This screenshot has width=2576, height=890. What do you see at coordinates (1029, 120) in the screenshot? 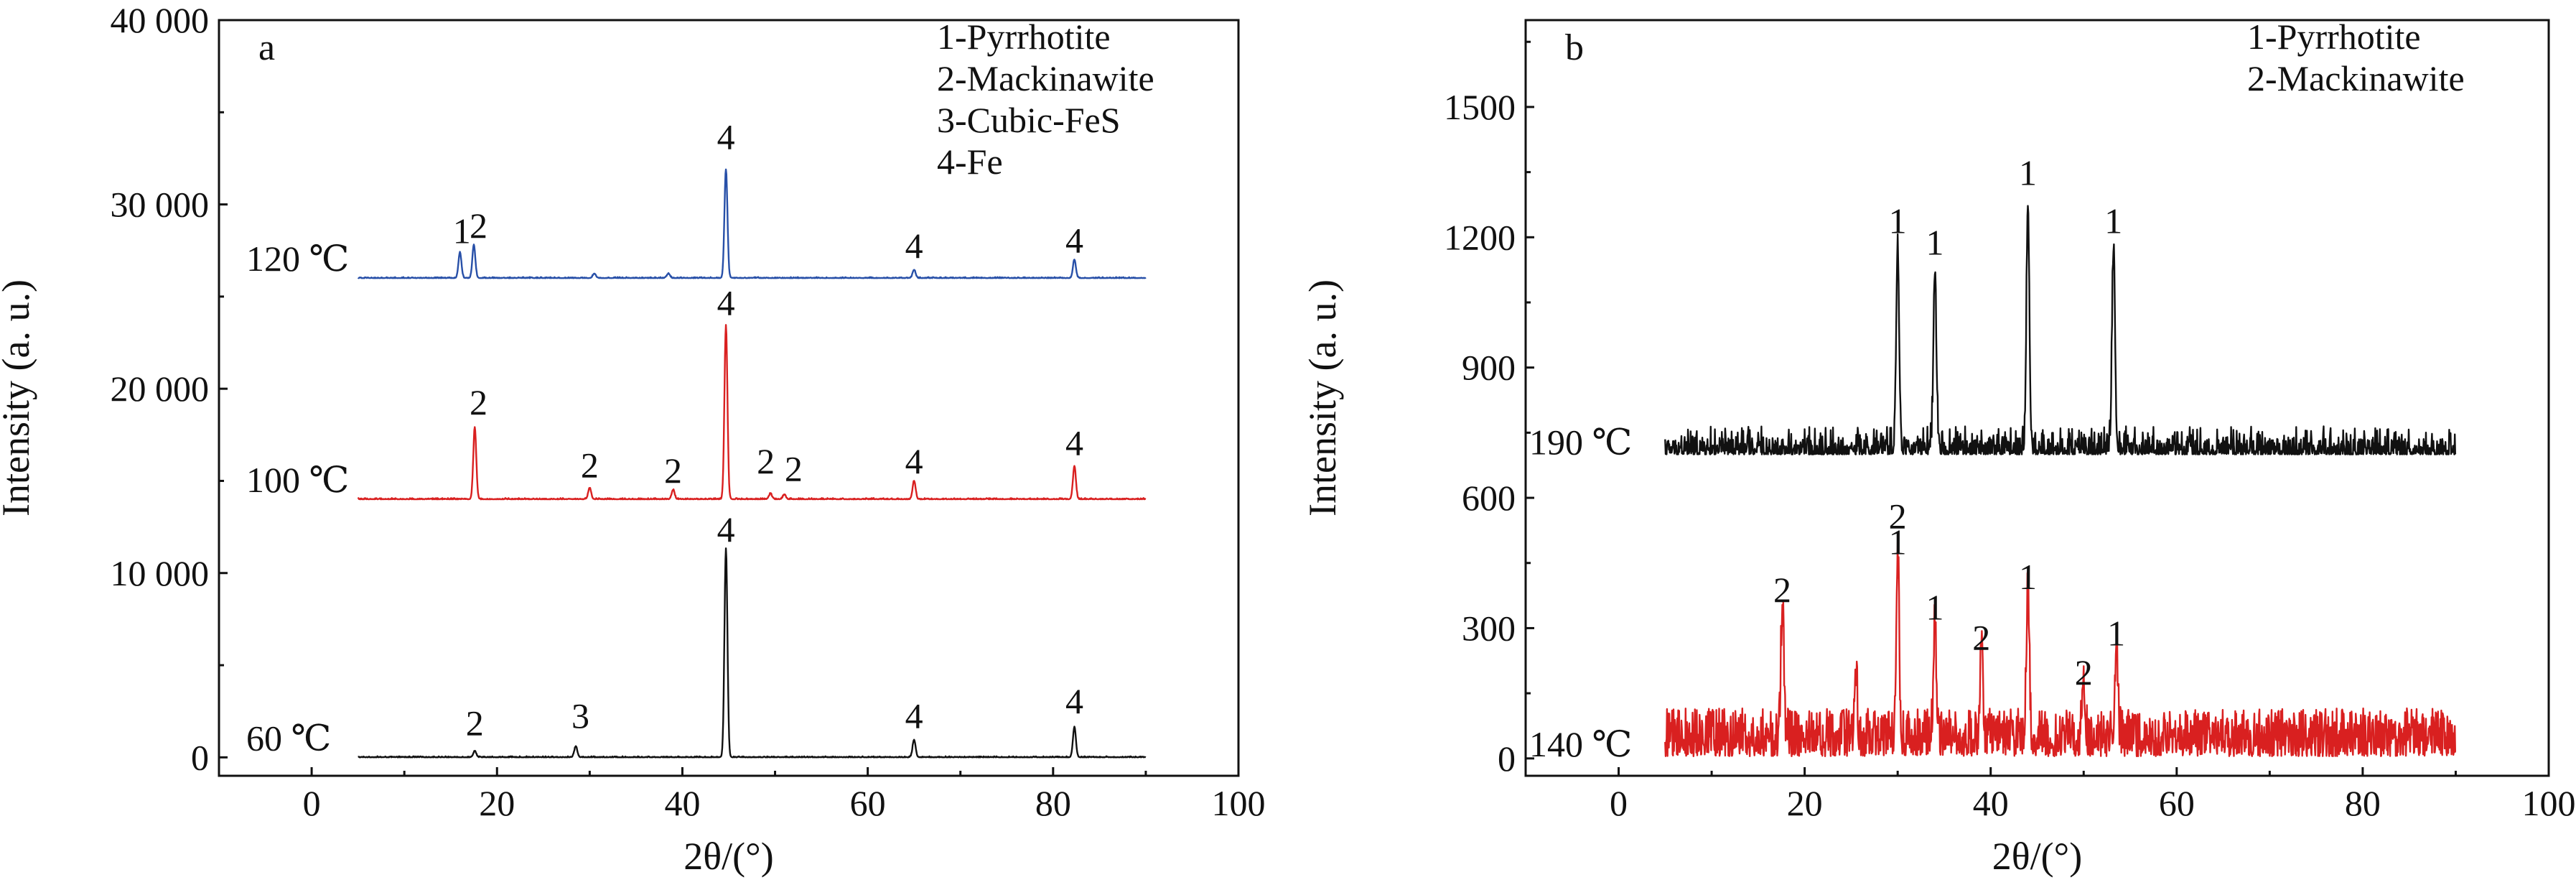
I see `legend-entry: 3-Cubic-FeS` at bounding box center [1029, 120].